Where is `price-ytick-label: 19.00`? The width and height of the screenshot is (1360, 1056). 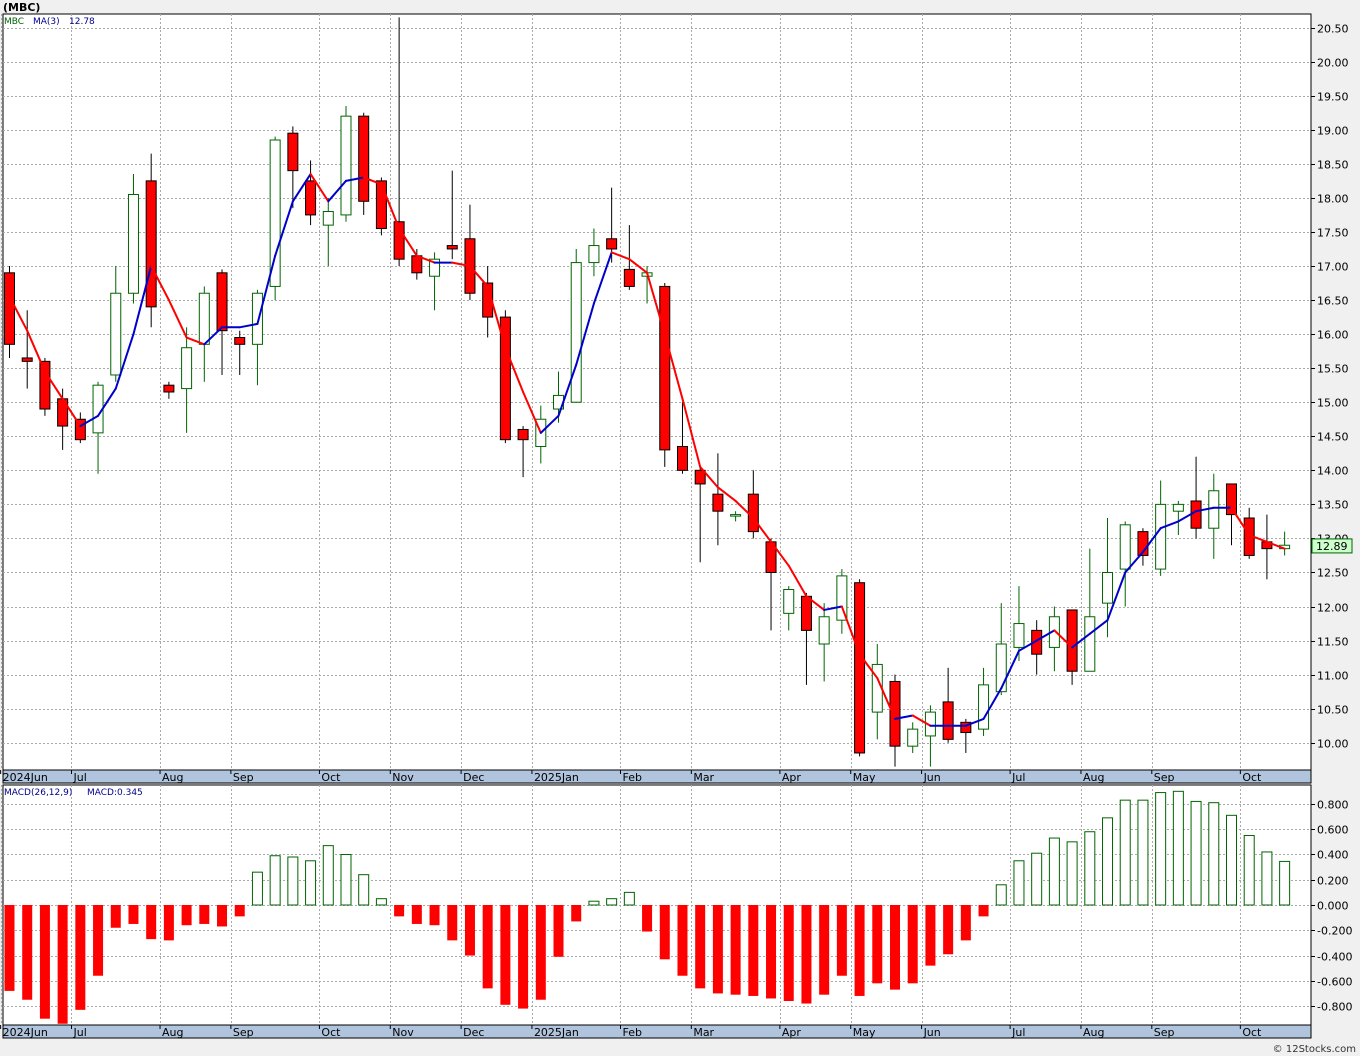
price-ytick-label: 19.00 is located at coordinates (1333, 131).